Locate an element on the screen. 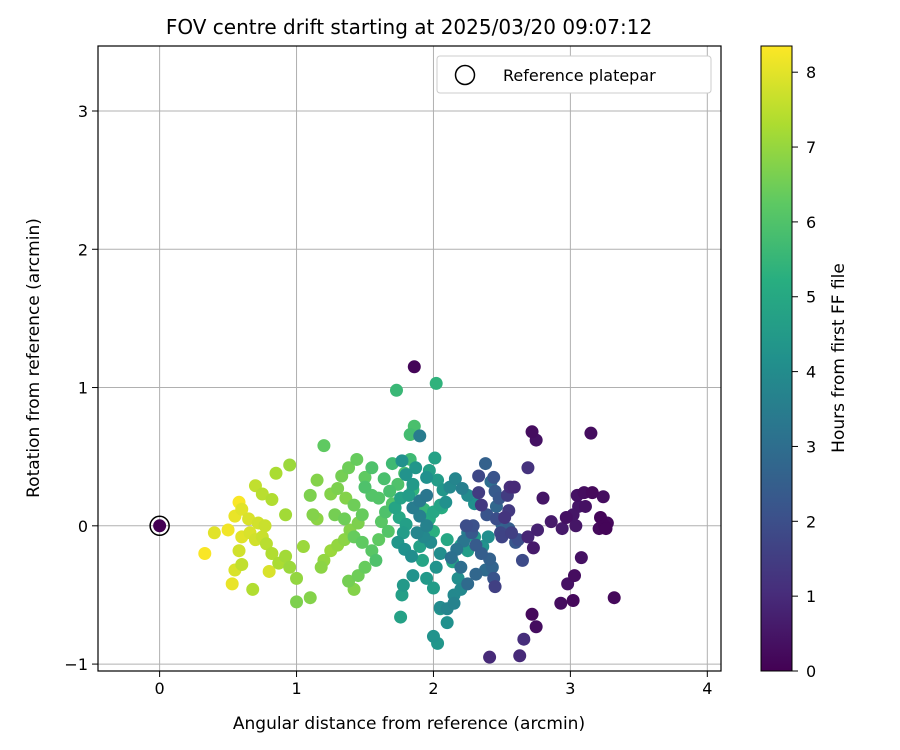 The image size is (900, 750). x-tick-label: 3 is located at coordinates (570, 688).